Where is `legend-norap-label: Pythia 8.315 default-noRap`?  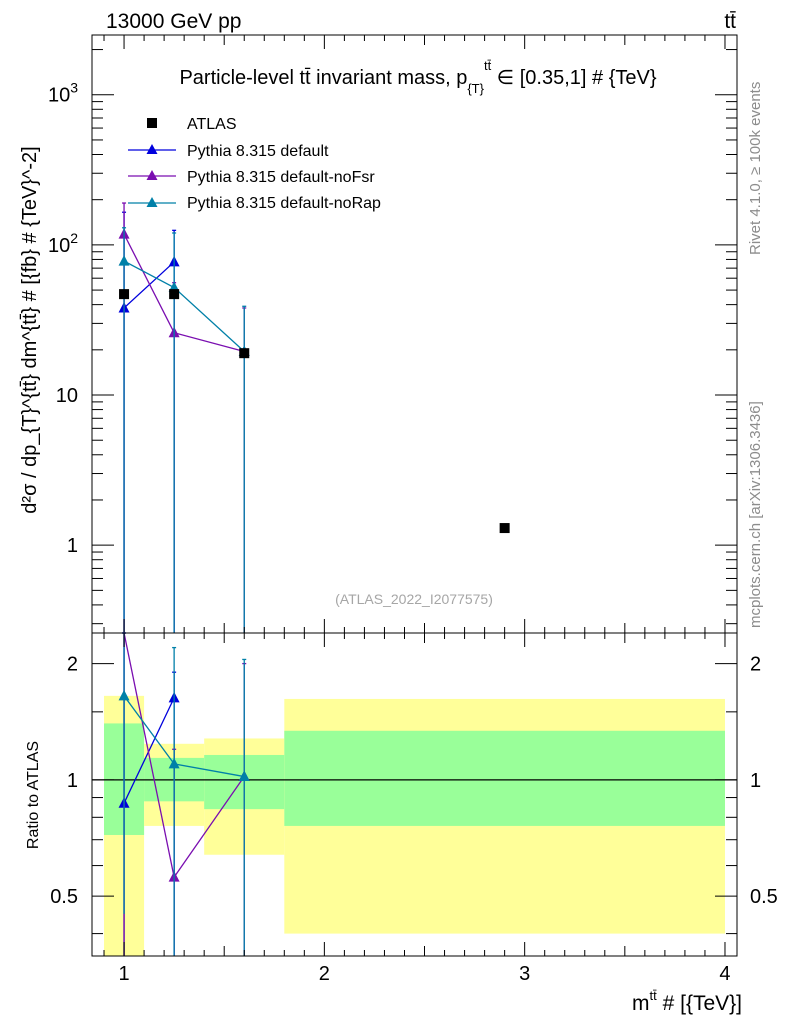 legend-norap-label: Pythia 8.315 default-noRap is located at coordinates (284, 203).